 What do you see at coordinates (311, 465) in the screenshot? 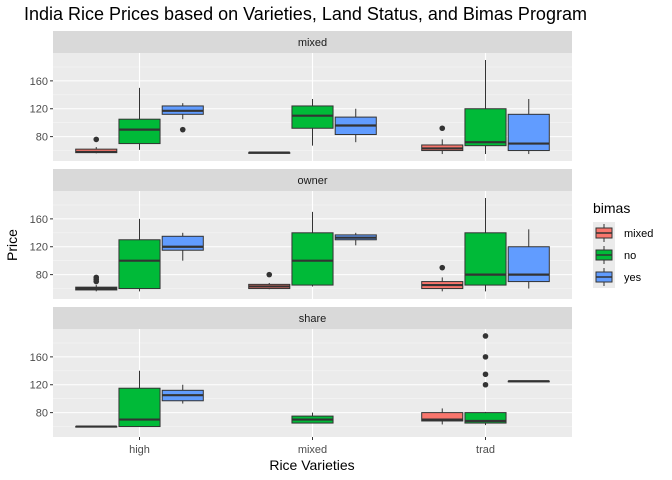
I see `x-axis-title: Rice Varieties` at bounding box center [311, 465].